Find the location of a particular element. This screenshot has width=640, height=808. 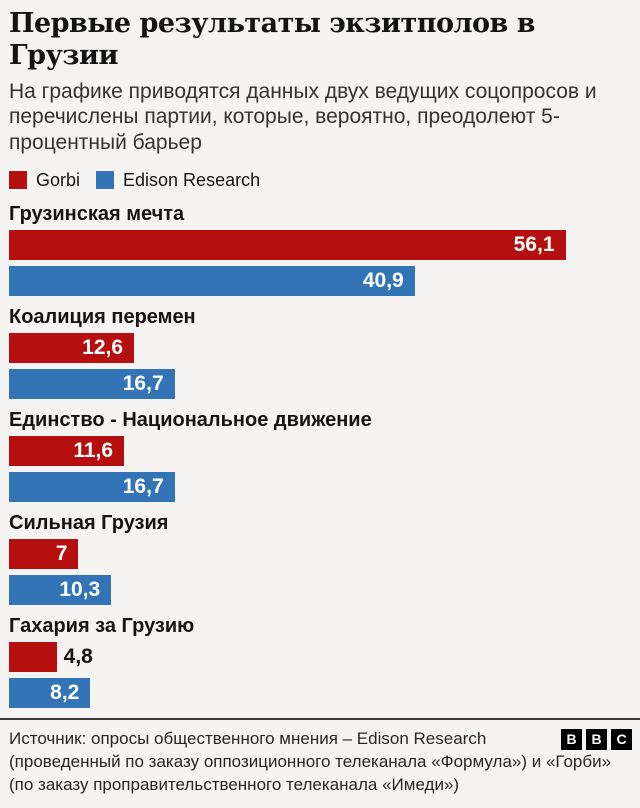

bbc-logo: B B C is located at coordinates (596, 739).